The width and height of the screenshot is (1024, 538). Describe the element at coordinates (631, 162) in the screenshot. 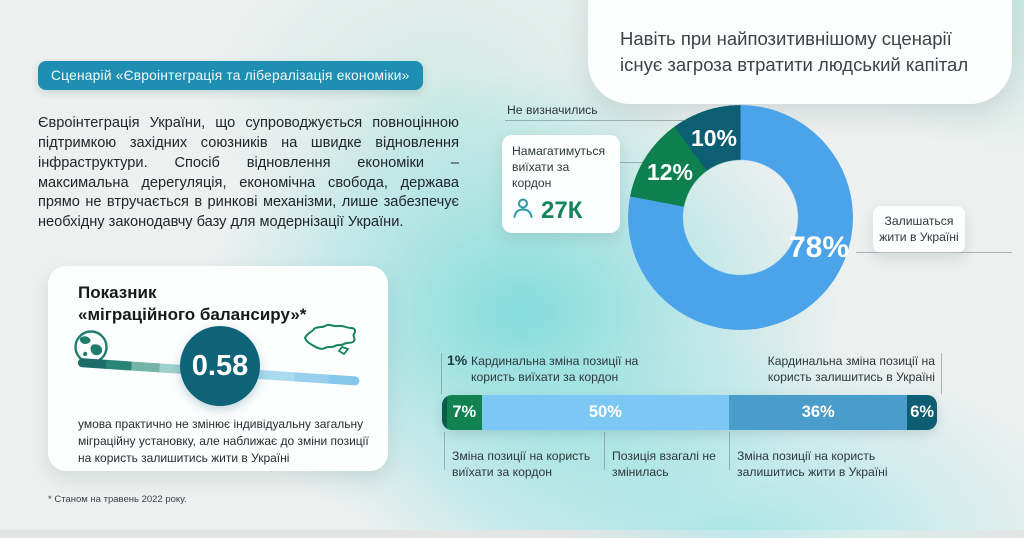

I see `emigrate-leader-line` at that location.